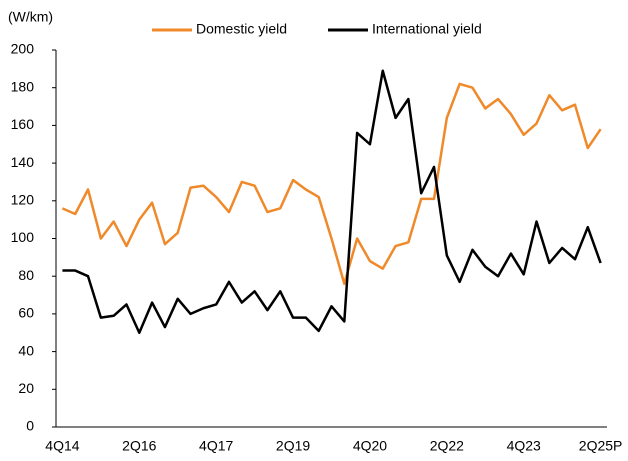 The width and height of the screenshot is (628, 461). I want to click on legend-label: Domestic yield, so click(241, 29).